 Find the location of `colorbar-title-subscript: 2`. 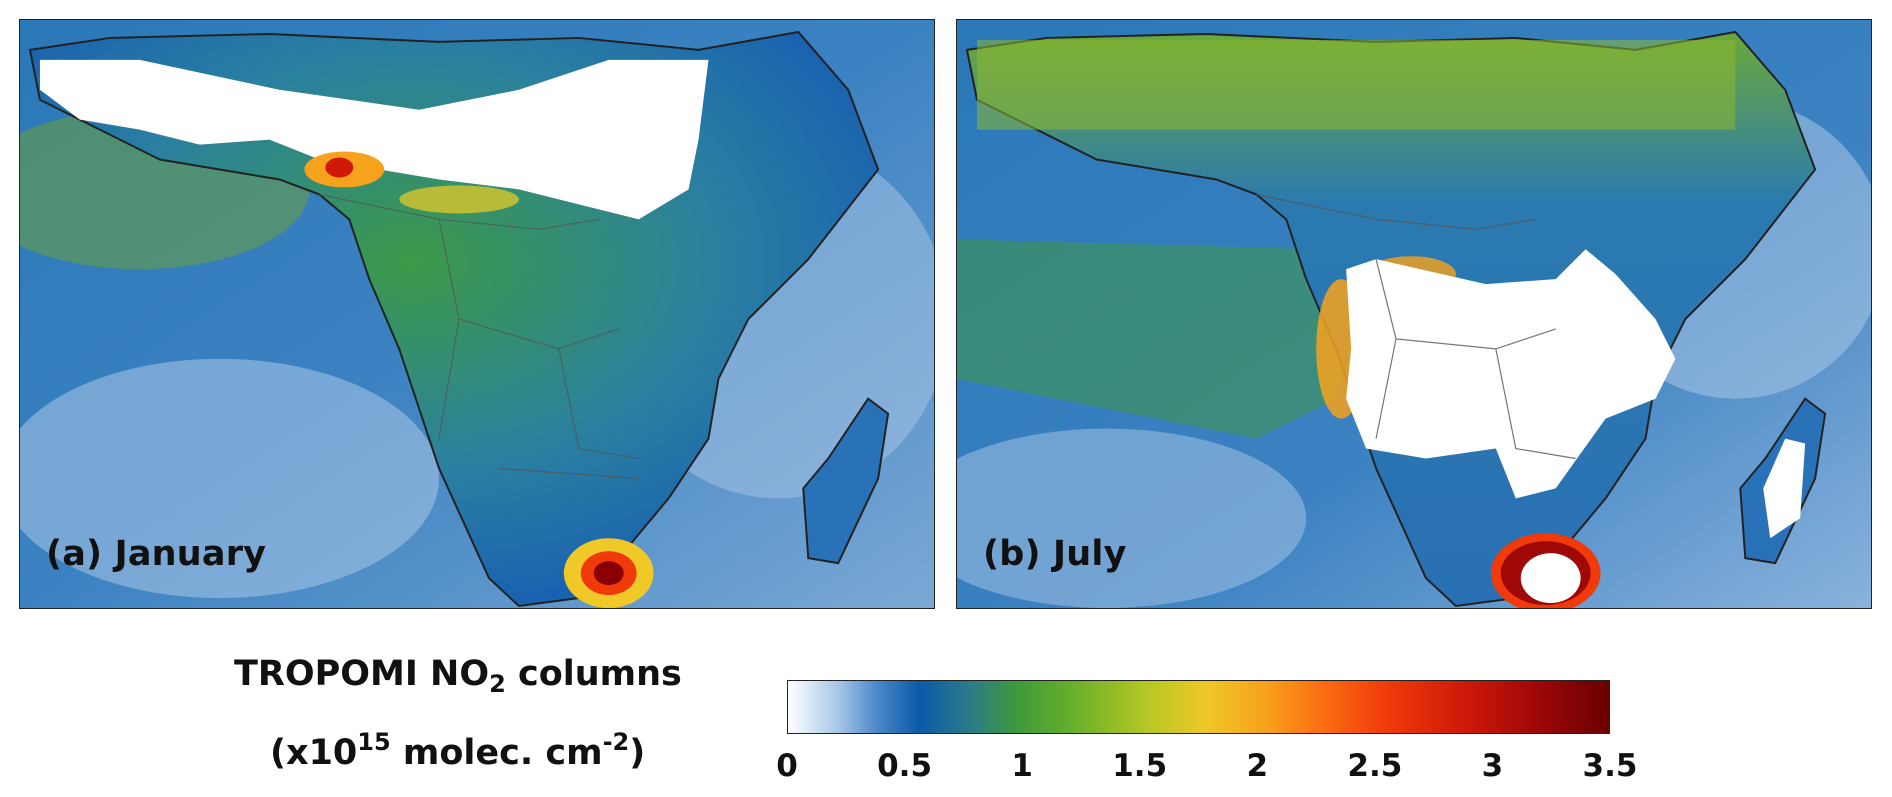

colorbar-title-subscript: 2 is located at coordinates (497, 684).